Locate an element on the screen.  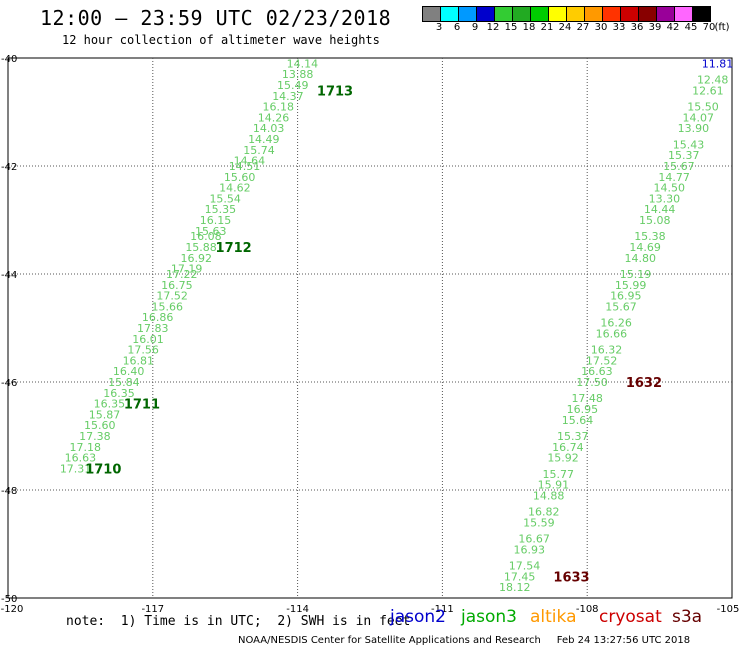
colorbar-label: 33 is located at coordinates (619, 27).